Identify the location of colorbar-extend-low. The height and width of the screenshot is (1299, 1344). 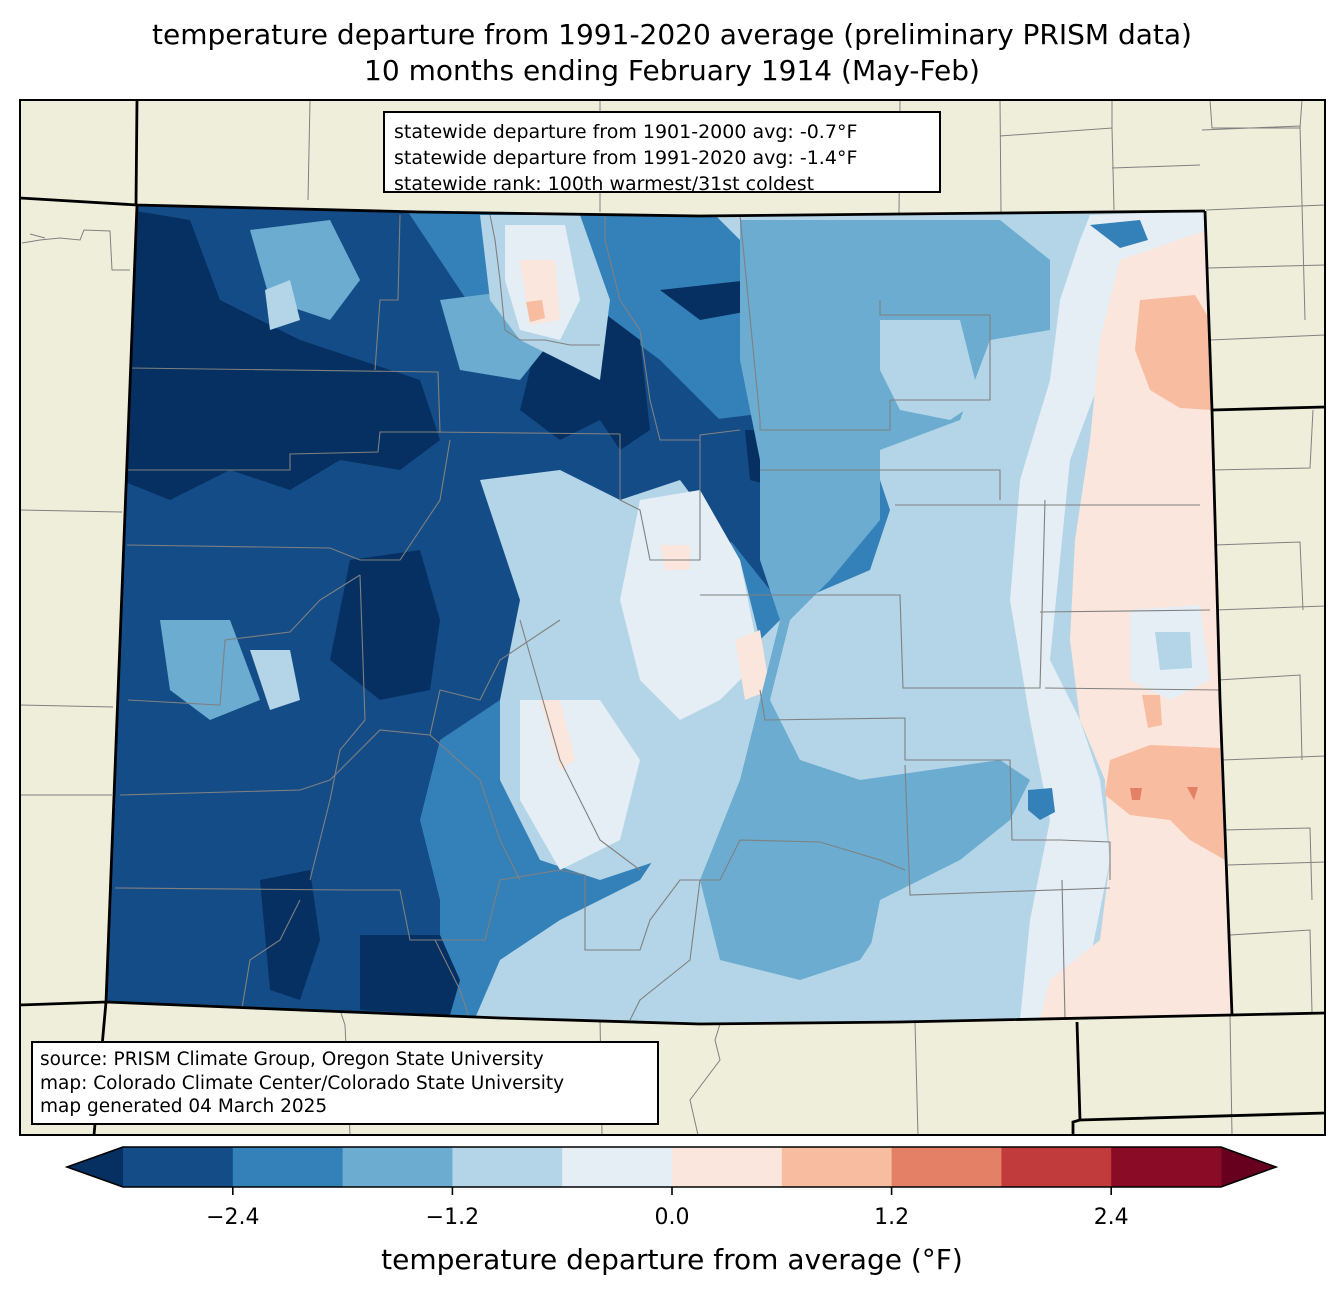
(95, 1167).